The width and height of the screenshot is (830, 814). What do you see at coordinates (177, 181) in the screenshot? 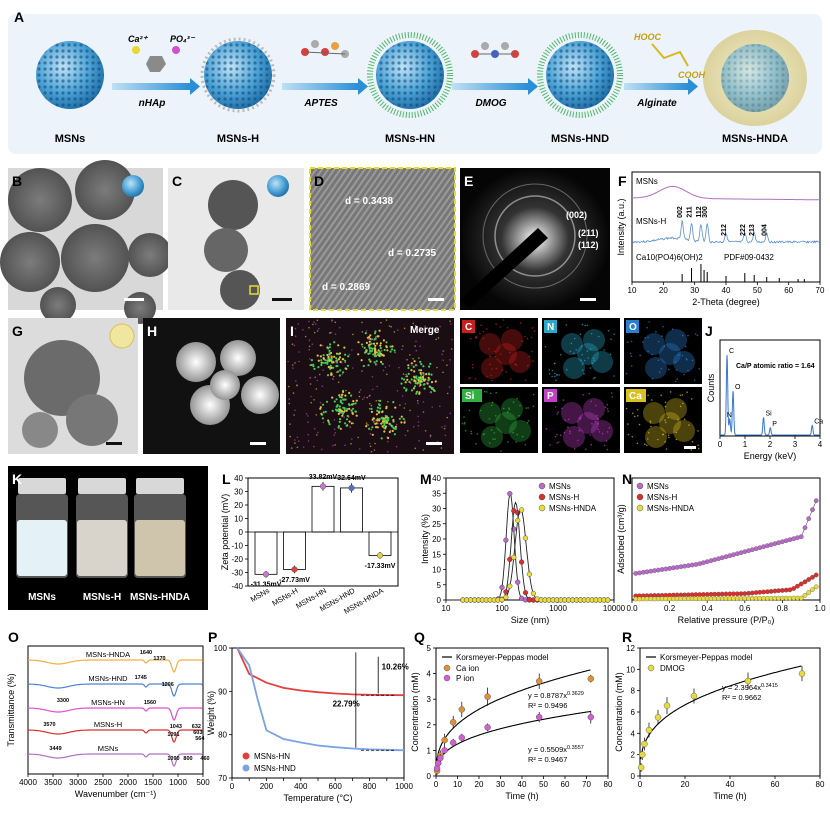
I see `panel-c-label: C` at bounding box center [177, 181].